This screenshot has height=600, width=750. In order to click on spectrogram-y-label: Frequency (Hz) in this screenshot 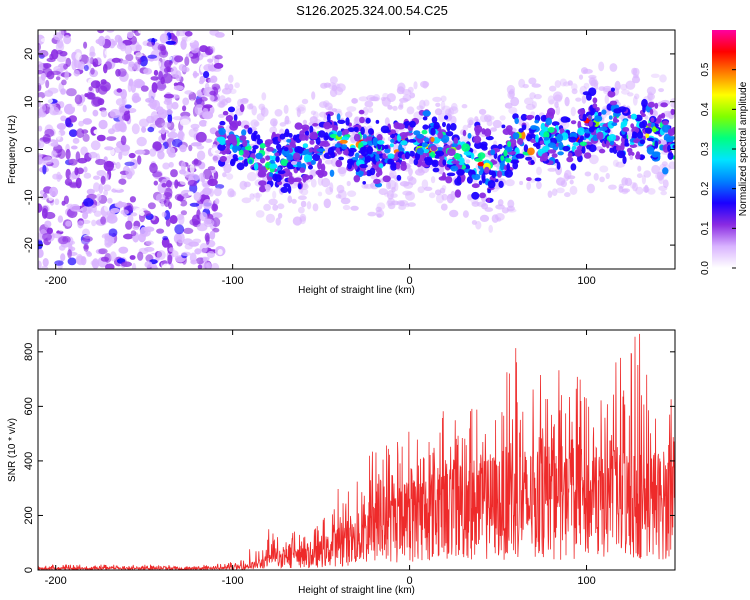, I will do `click(12, 149)`.